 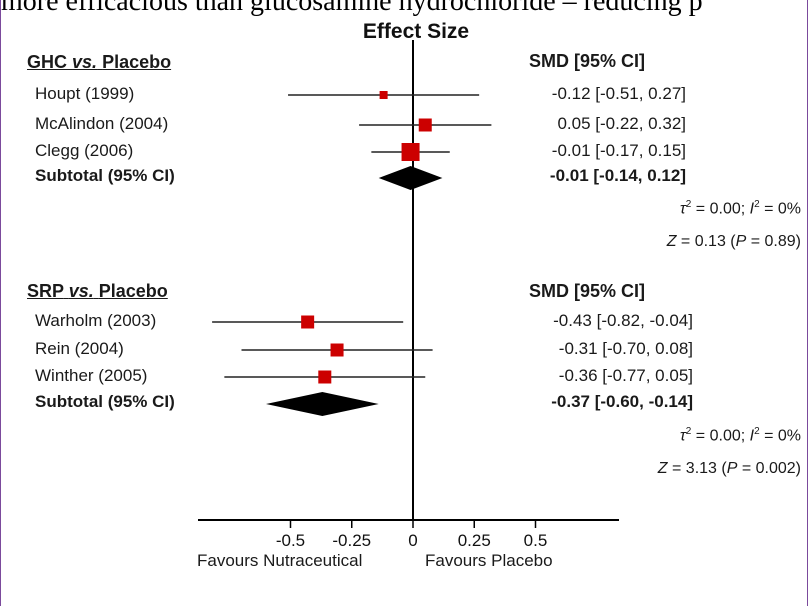 I want to click on smd-value: -0.36 [-0.77, 0.05], so click(x=625, y=375).